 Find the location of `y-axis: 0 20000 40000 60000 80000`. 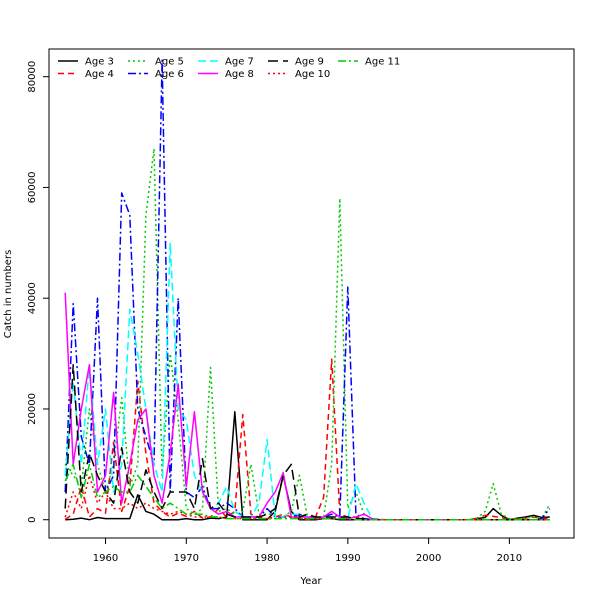

y-axis: 0 20000 40000 60000 80000 is located at coordinates (38, 292).